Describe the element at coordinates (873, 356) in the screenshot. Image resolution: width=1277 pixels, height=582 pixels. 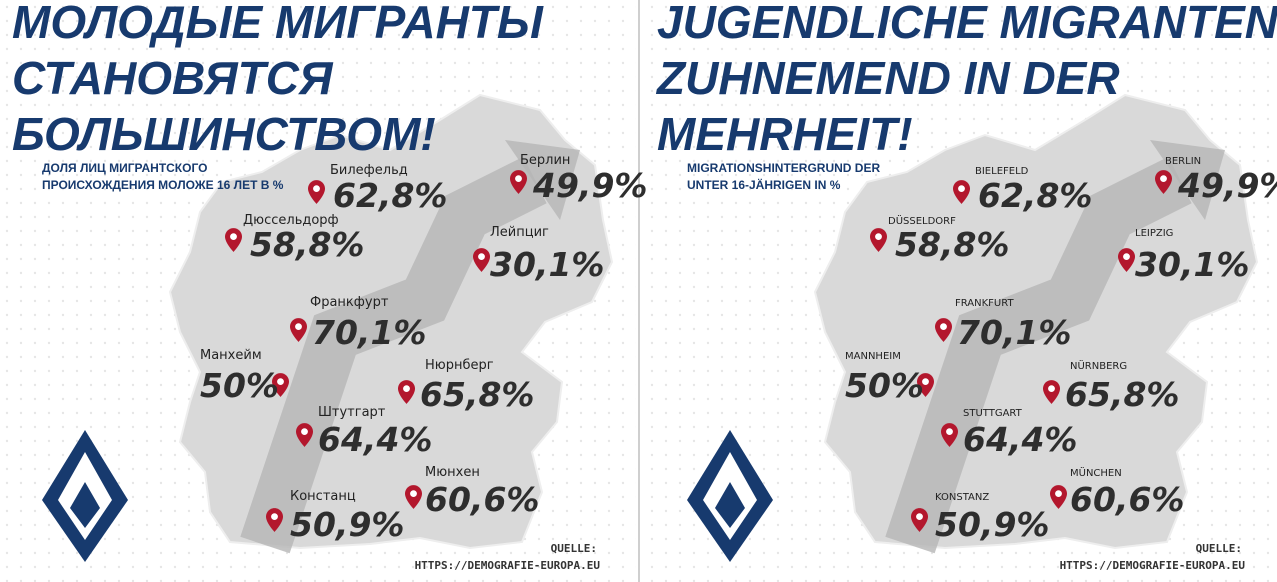
I see `city-name: MANNHEIM` at that location.